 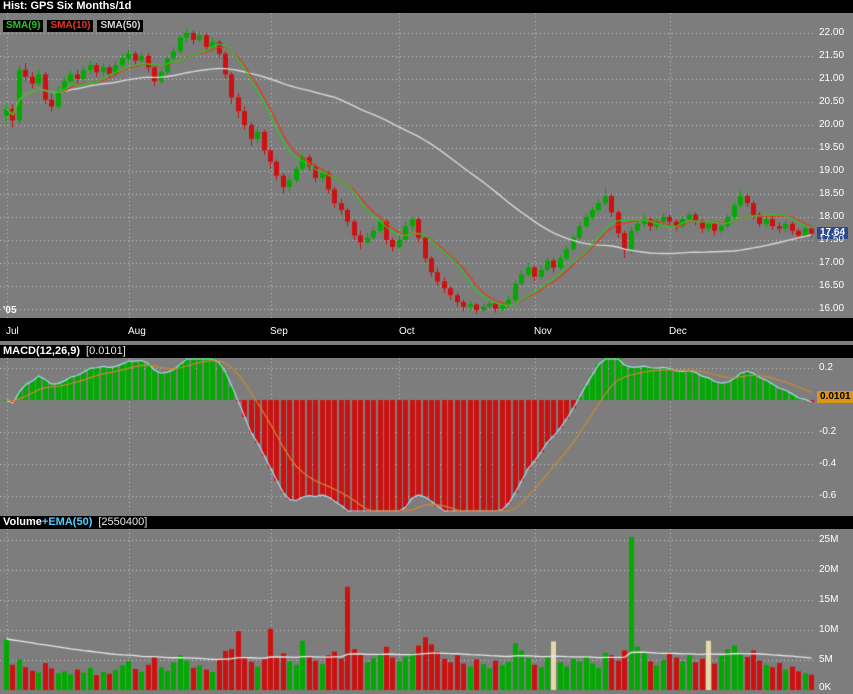 I want to click on macd-axis-tick: -0.6, so click(x=828, y=495).